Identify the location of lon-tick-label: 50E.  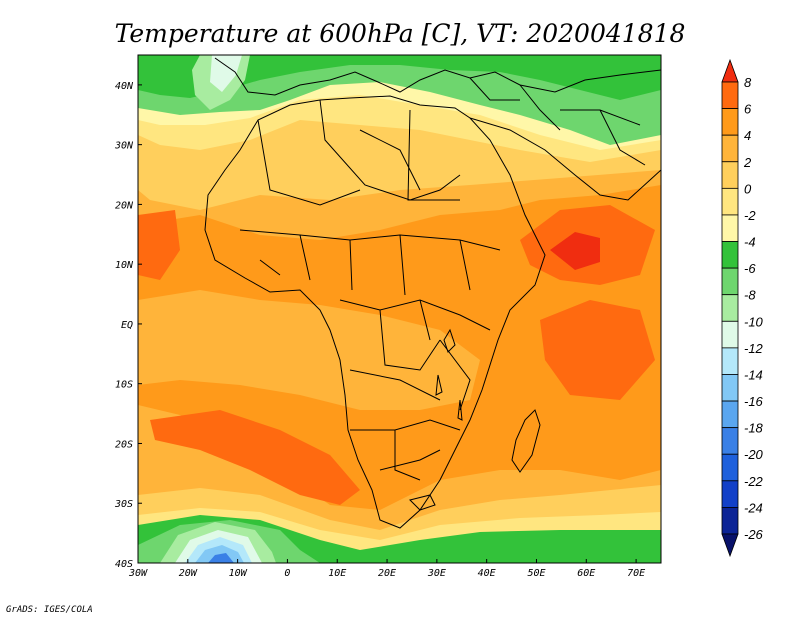
(536, 573).